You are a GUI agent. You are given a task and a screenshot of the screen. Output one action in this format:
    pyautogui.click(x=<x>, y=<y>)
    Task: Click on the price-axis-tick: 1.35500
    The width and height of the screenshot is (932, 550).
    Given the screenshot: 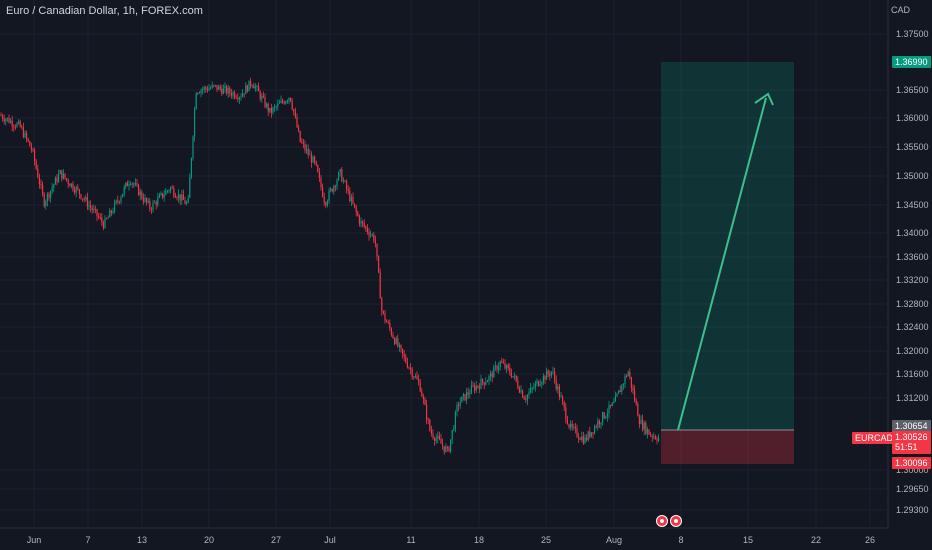 What is the action you would take?
    pyautogui.click(x=912, y=147)
    